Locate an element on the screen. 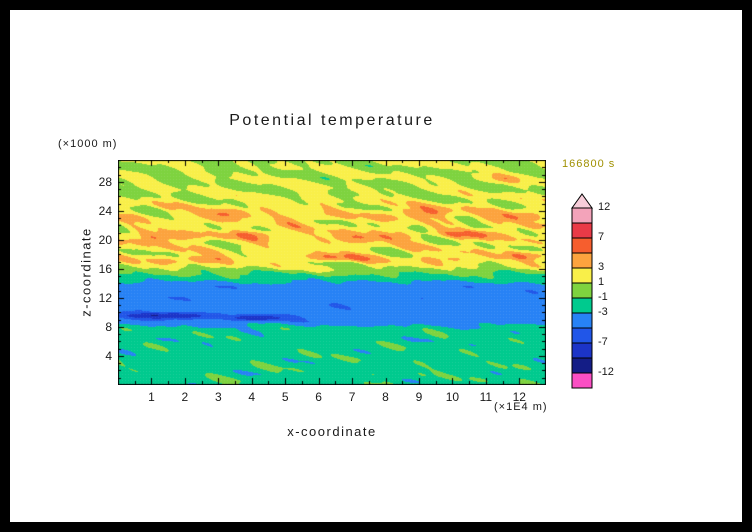  colorbar-tick-label: -7 is located at coordinates (603, 342).